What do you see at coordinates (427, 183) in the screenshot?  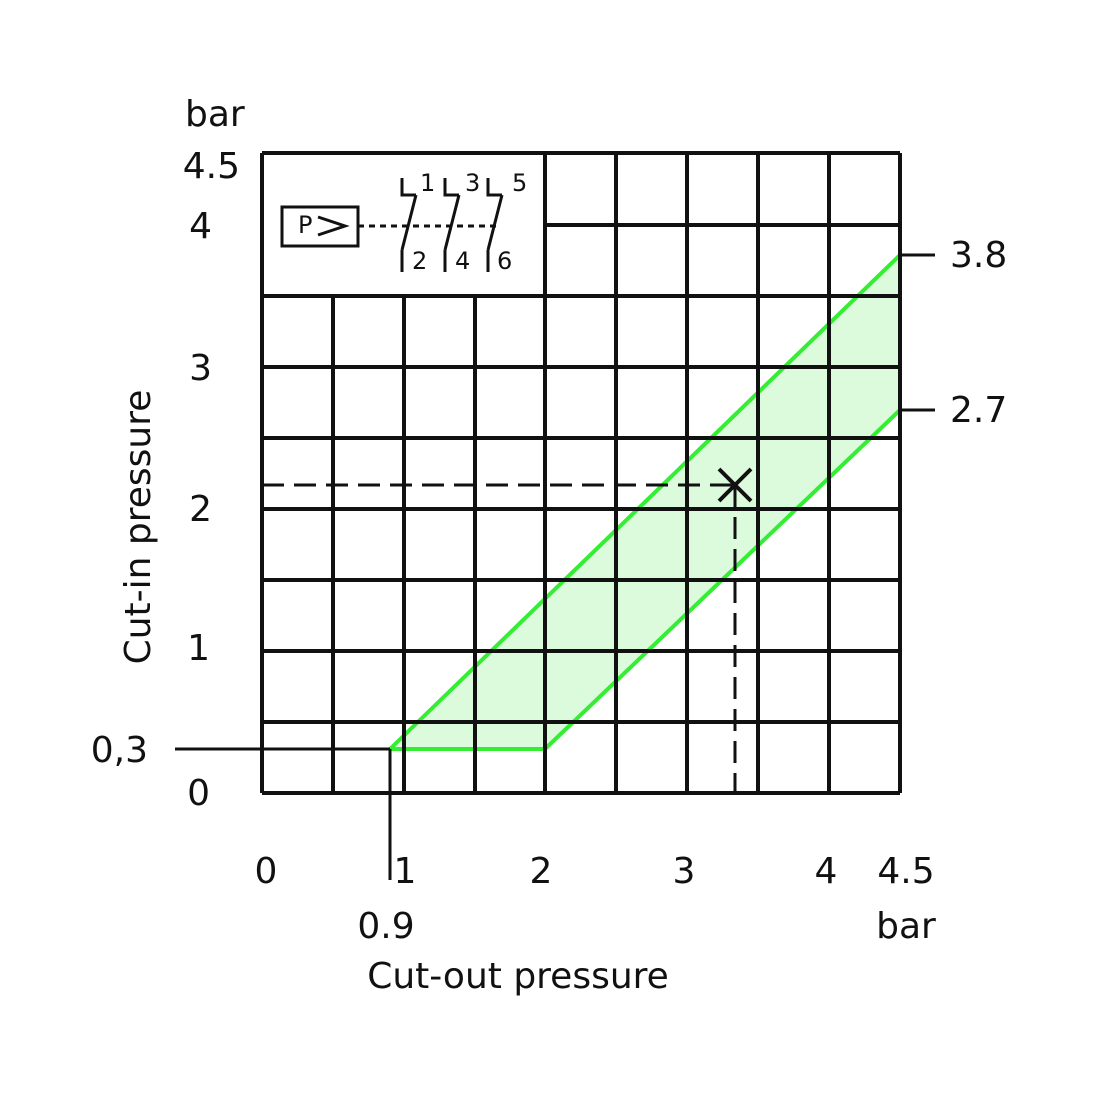 I see `contact-label: 1` at bounding box center [427, 183].